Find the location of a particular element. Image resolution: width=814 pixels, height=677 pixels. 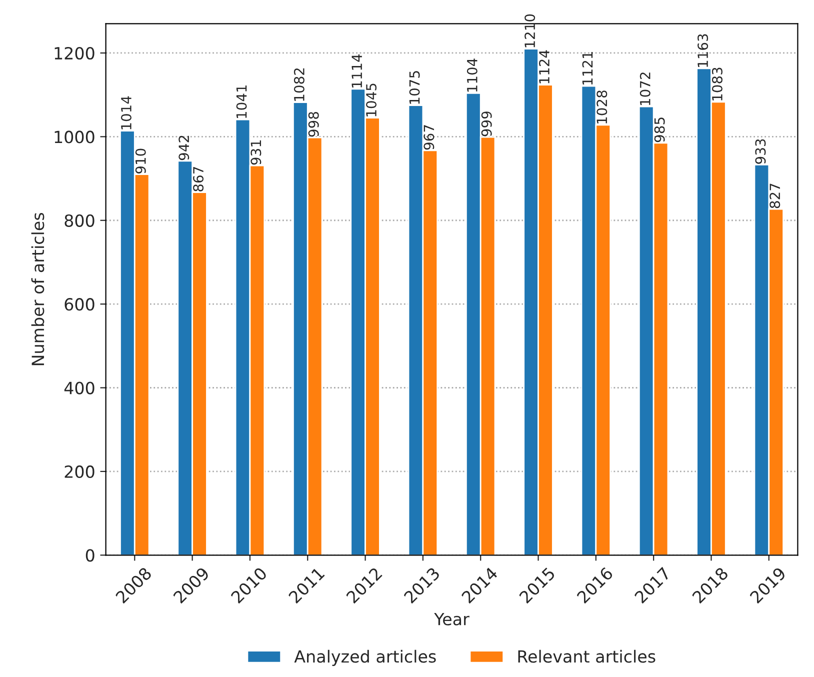

data-label: 910 is located at coordinates (140, 161).